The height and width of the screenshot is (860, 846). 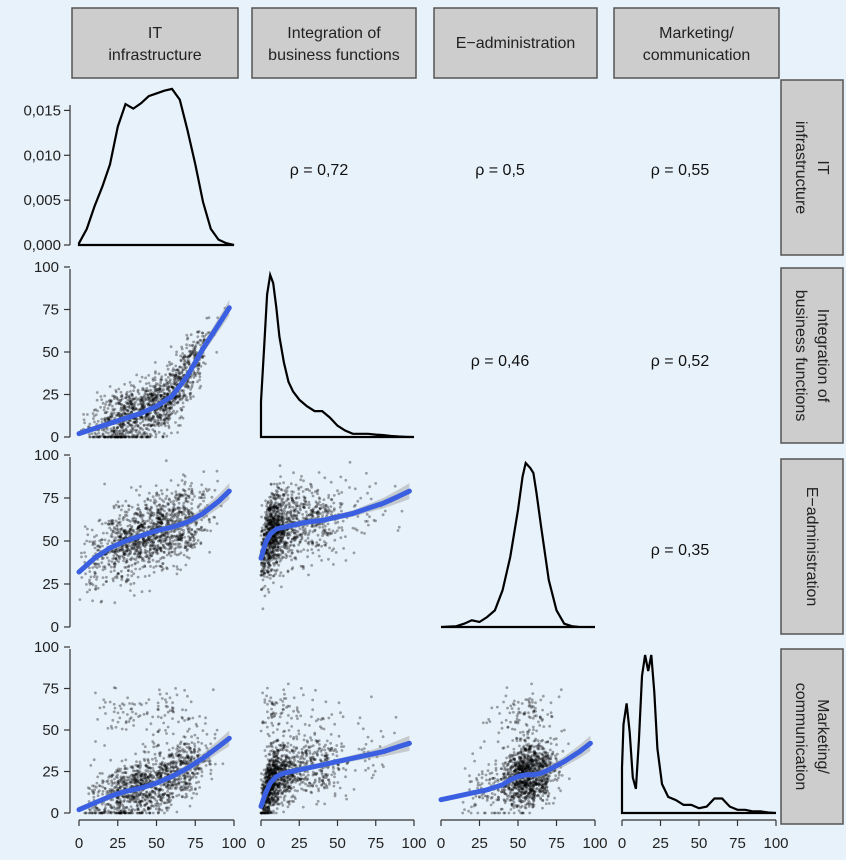 I want to click on y-tick-label: 75, so click(x=50, y=498).